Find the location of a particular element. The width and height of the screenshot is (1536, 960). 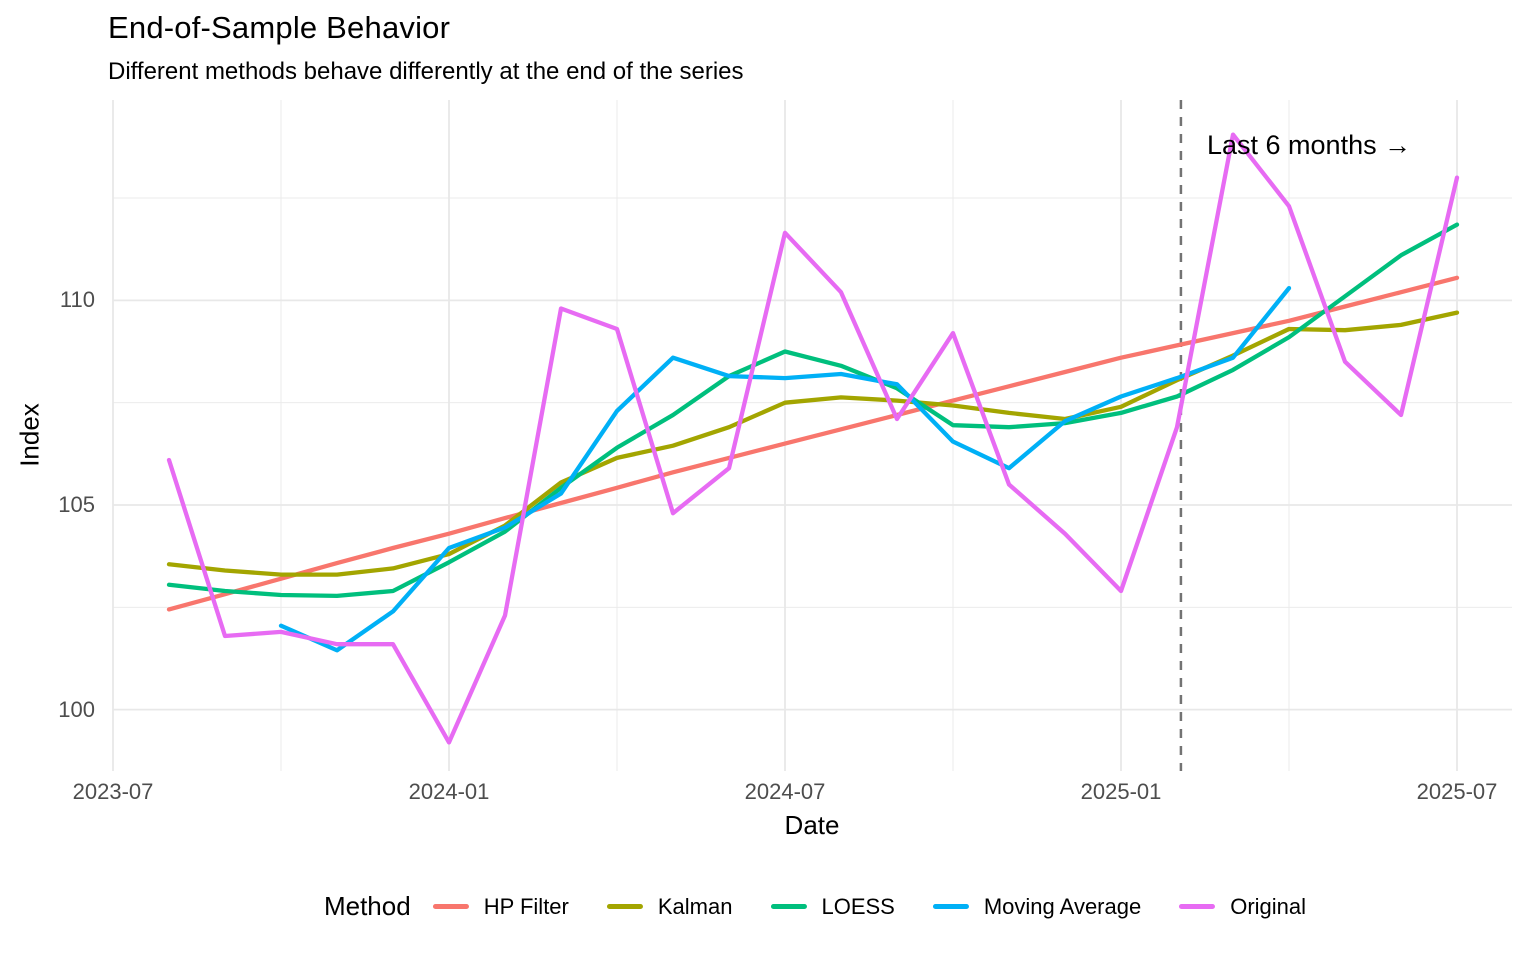

legend-item-loess: LOESS is located at coordinates (832, 906).